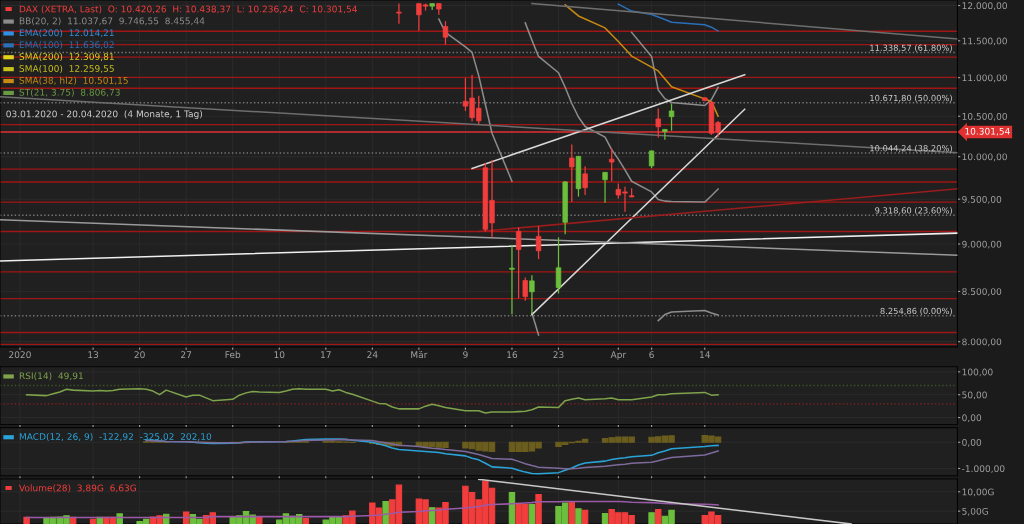  I want to click on legend-label: MACD(12, 26, 9) -122,92 -325,02 202,10, so click(115, 437).